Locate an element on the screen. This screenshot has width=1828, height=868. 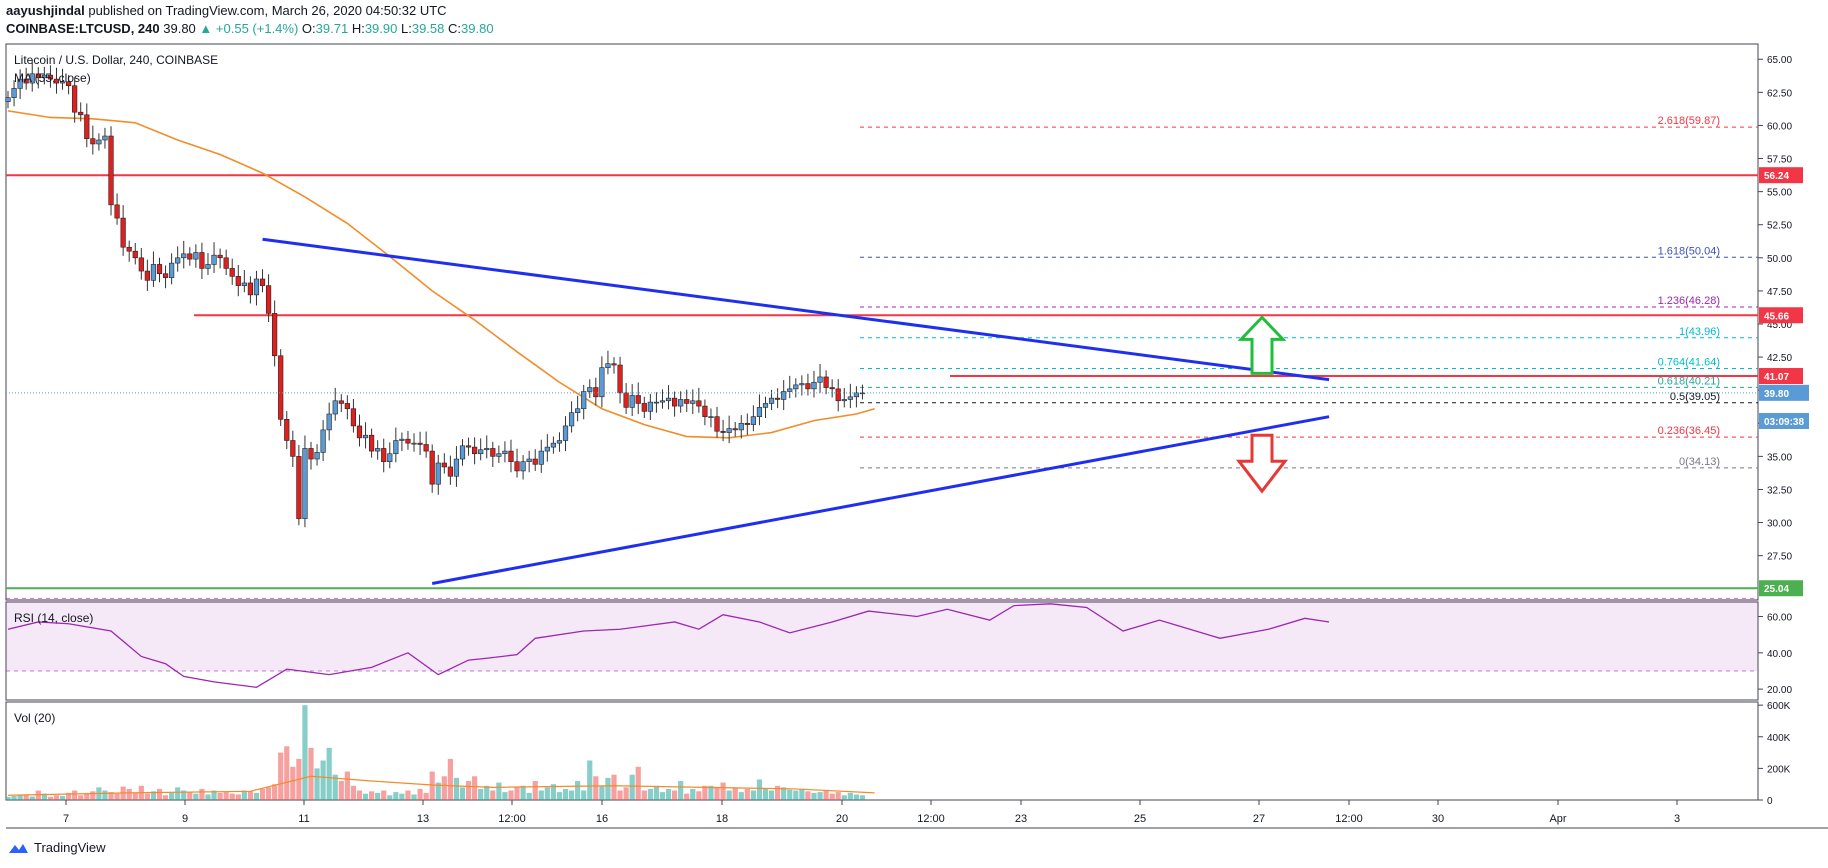
tradingview-cloud-icon is located at coordinates (18, 848).